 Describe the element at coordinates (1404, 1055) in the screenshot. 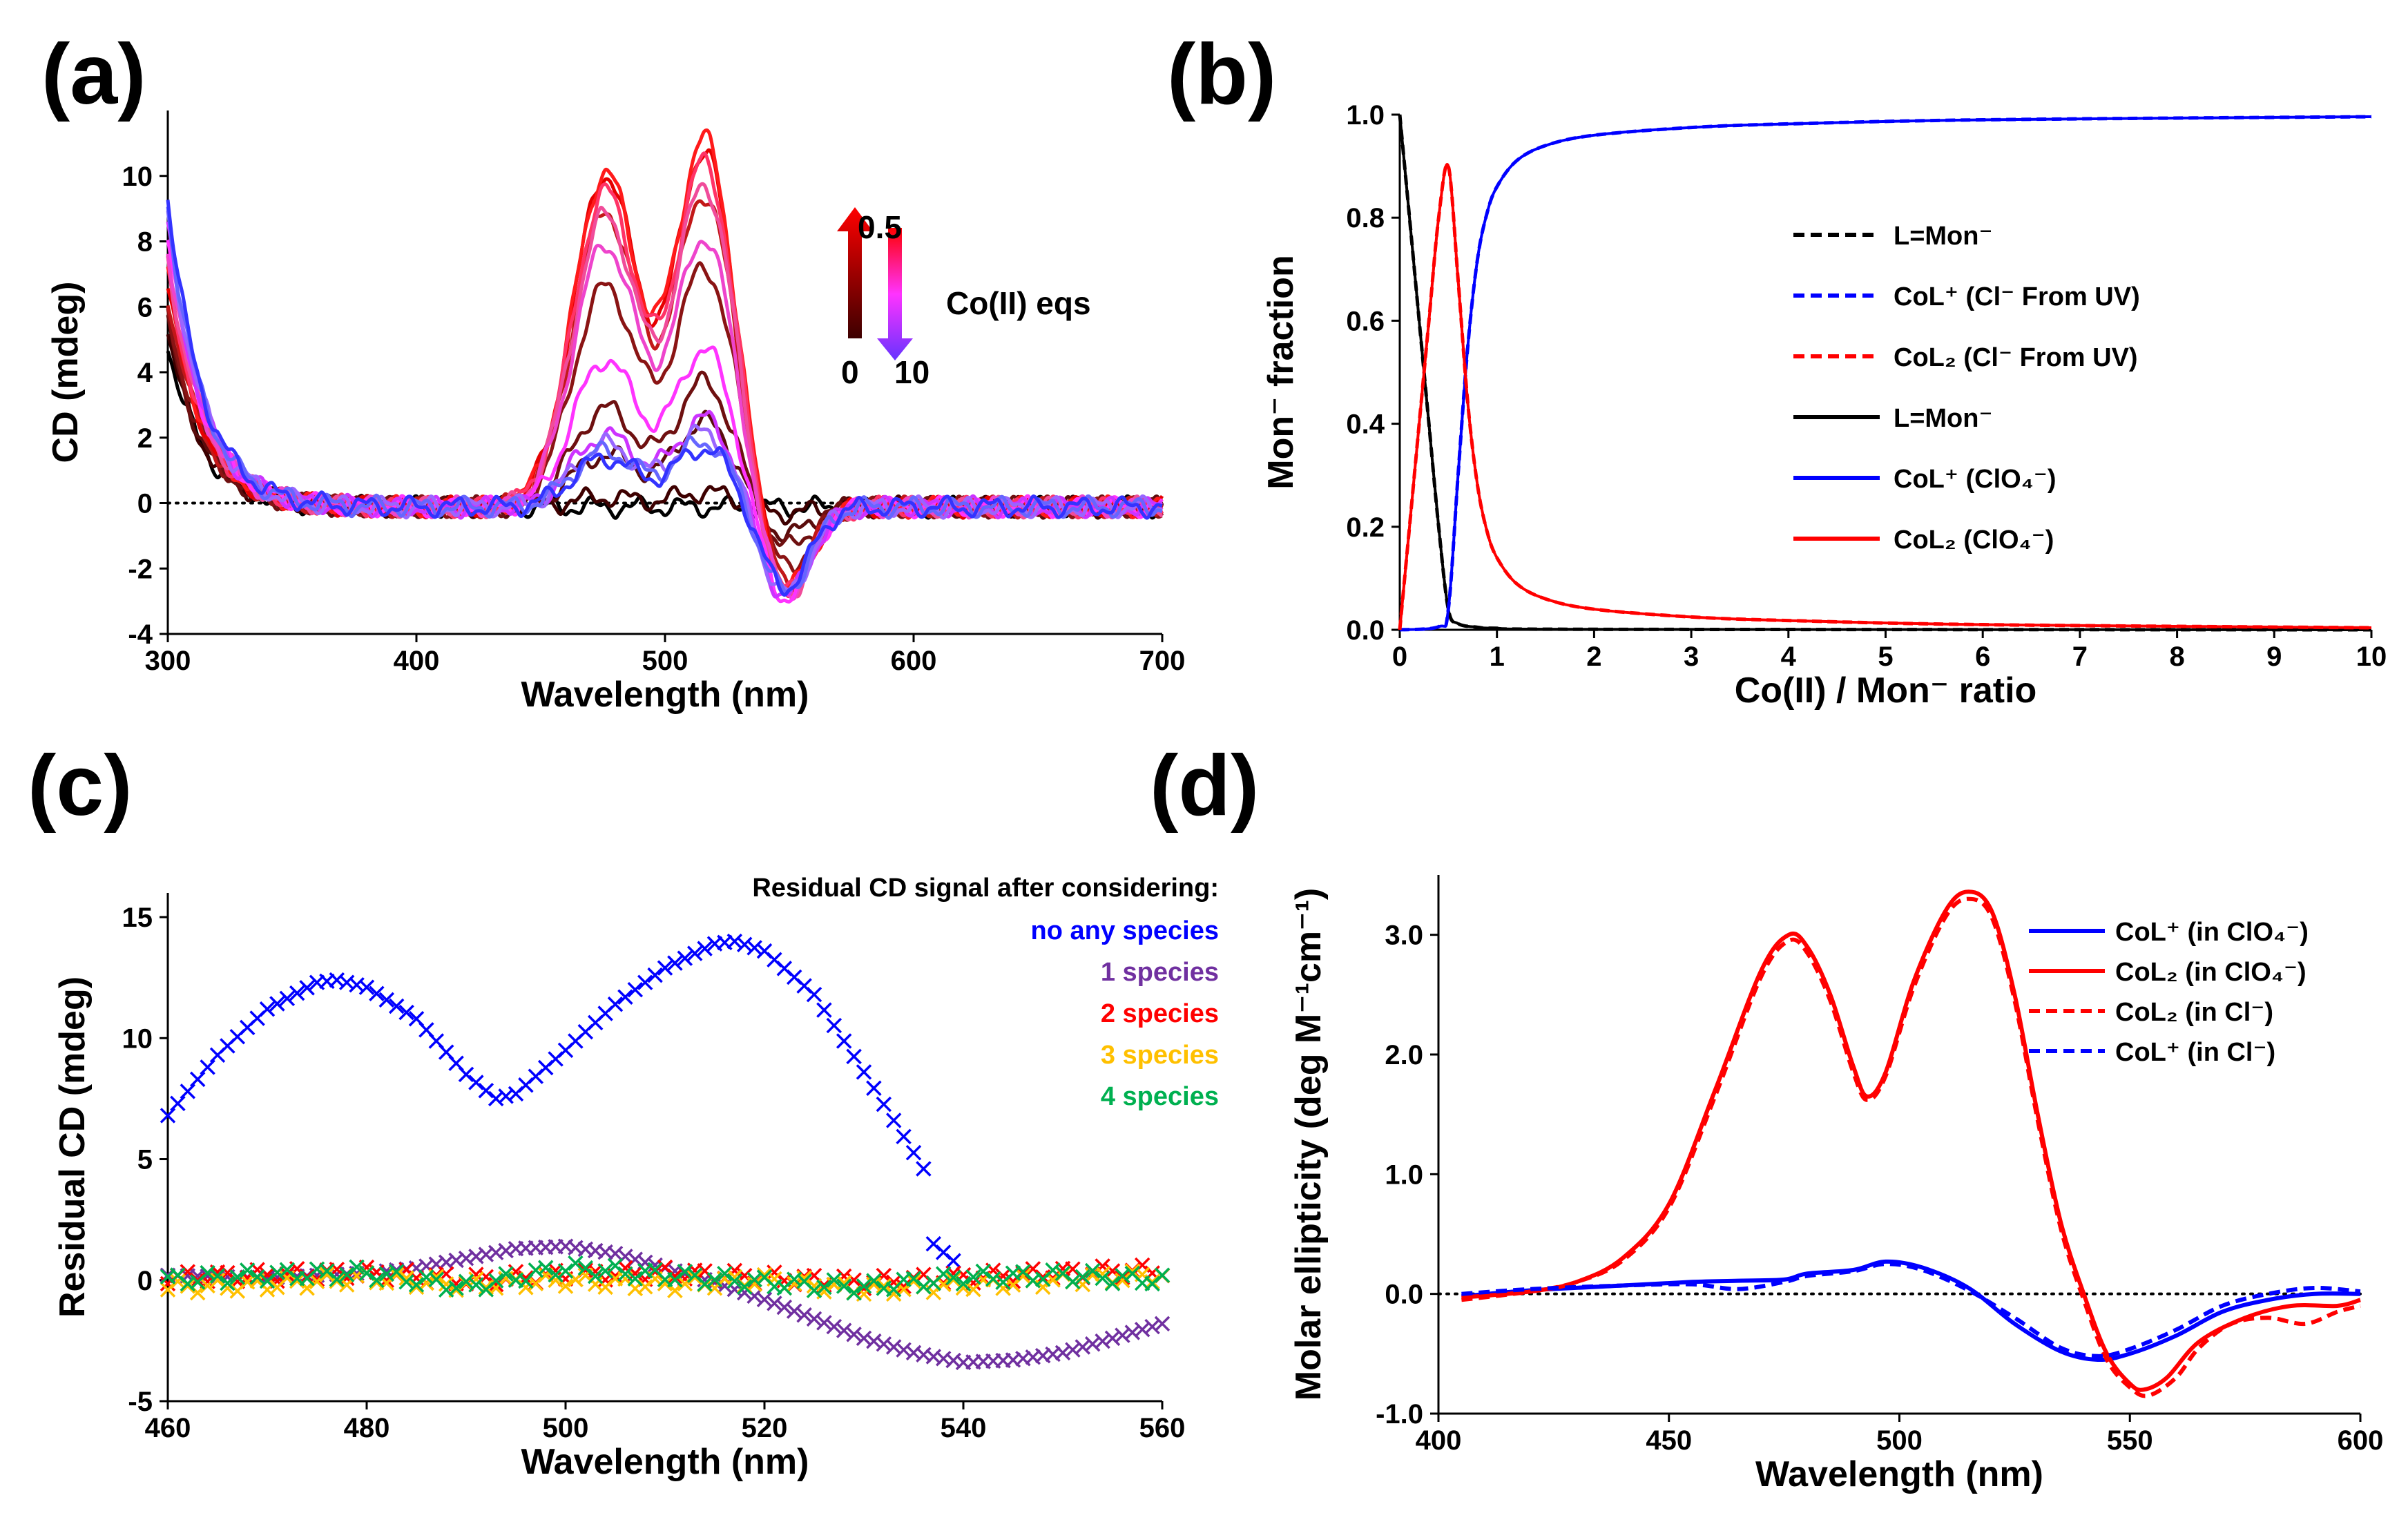

I see `panel-d-y-tick-label: 2.0` at that location.